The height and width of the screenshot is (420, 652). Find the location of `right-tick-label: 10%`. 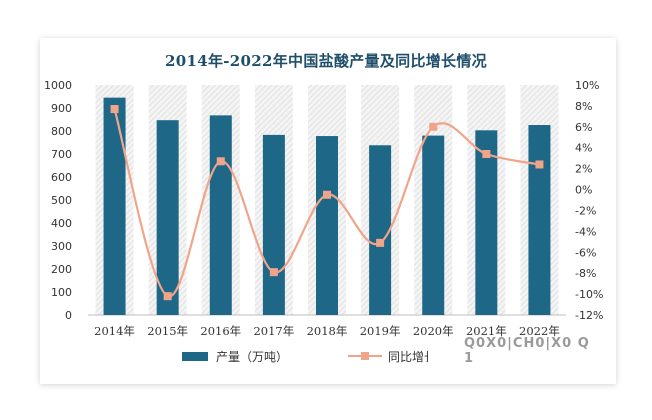

right-tick-label: 10% is located at coordinates (587, 85).